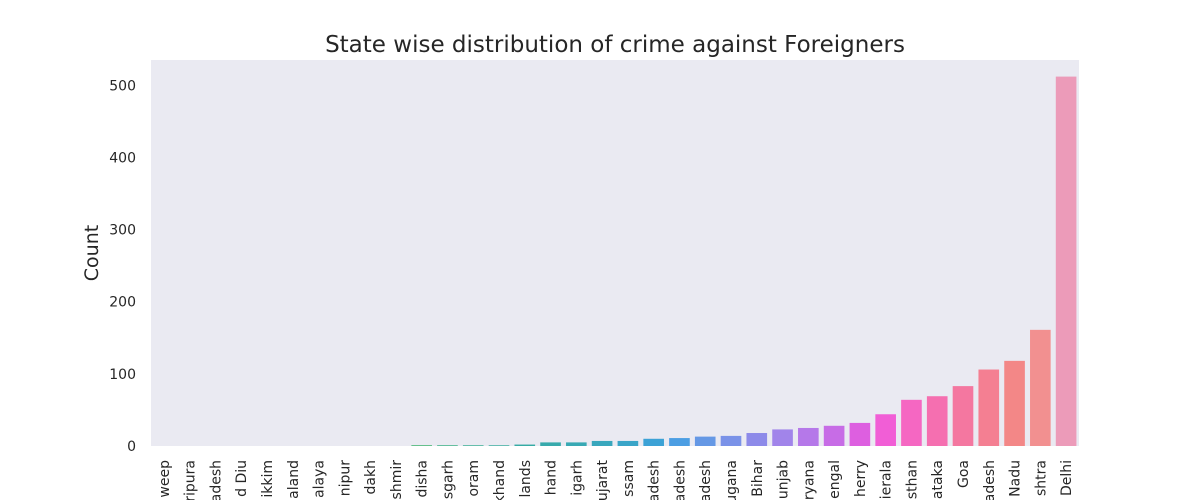  What do you see at coordinates (526, 479) in the screenshot?
I see `x-tick-label: lands` at bounding box center [526, 479].